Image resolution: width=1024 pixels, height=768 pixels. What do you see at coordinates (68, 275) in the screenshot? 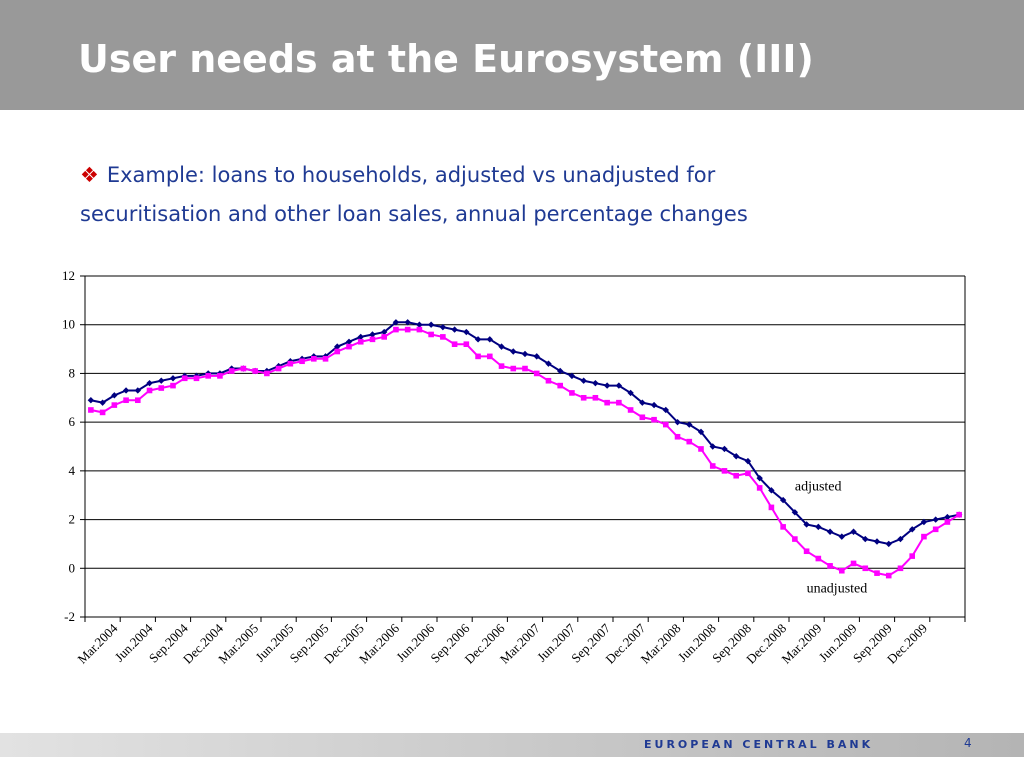
I see `y-tick-label: 12` at bounding box center [68, 275].